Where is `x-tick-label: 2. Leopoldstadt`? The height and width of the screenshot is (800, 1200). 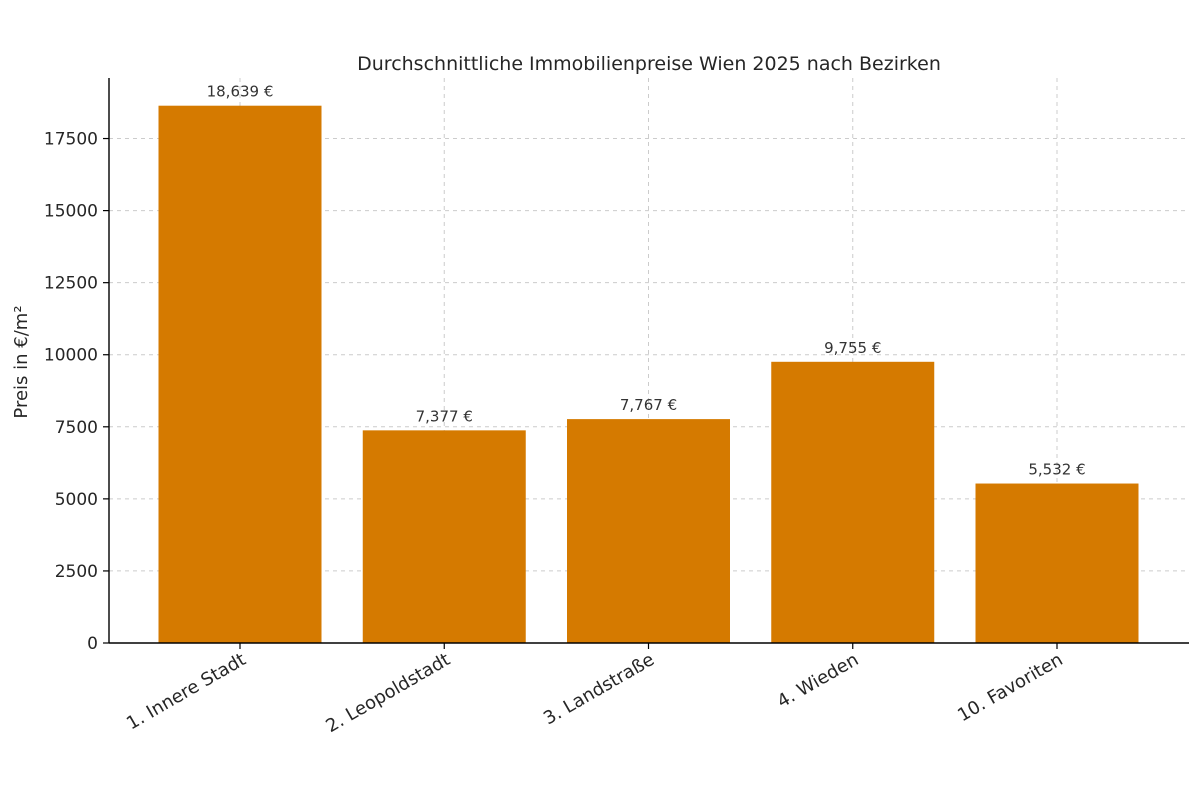
x-tick-label: 2. Leopoldstadt is located at coordinates (387, 693).